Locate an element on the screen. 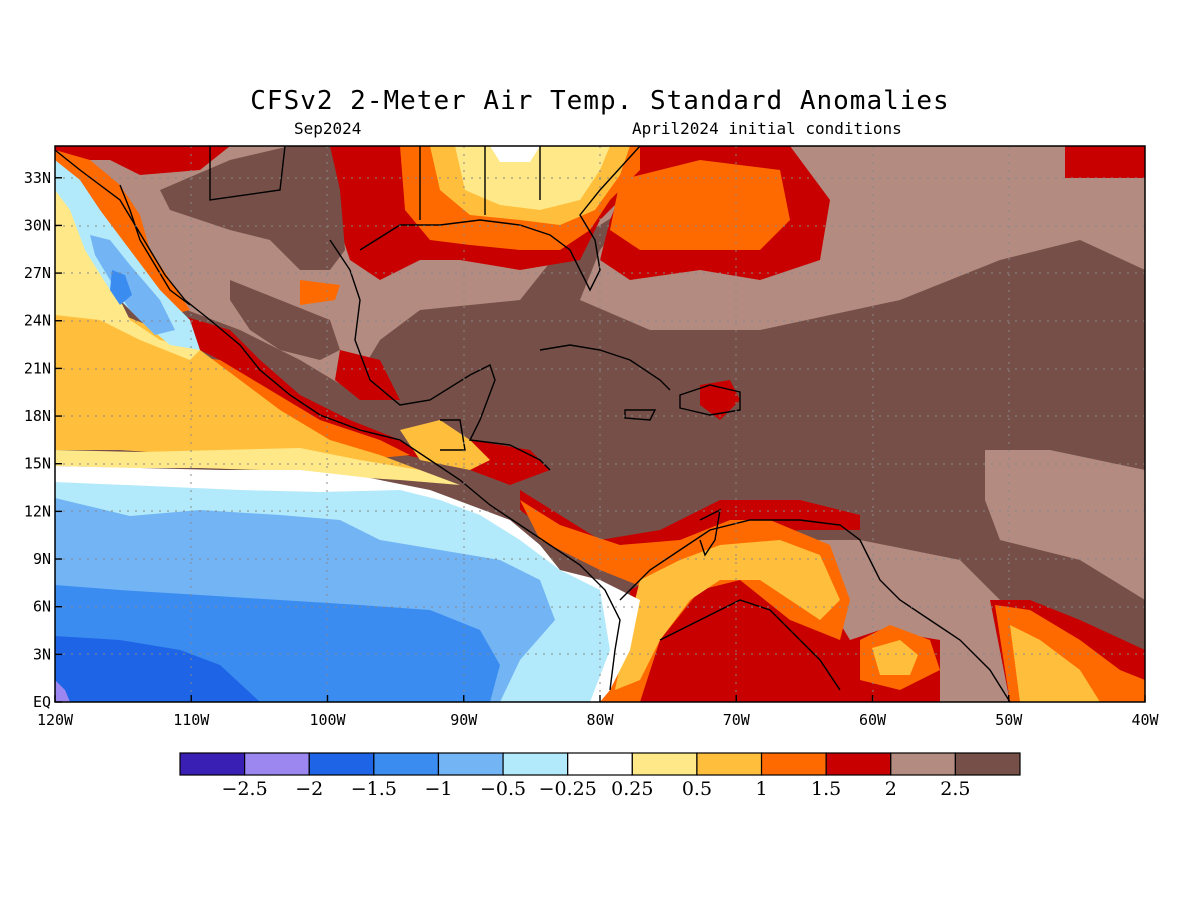 The image size is (1200, 900). field-brown-mexico is located at coordinates (252, 208).